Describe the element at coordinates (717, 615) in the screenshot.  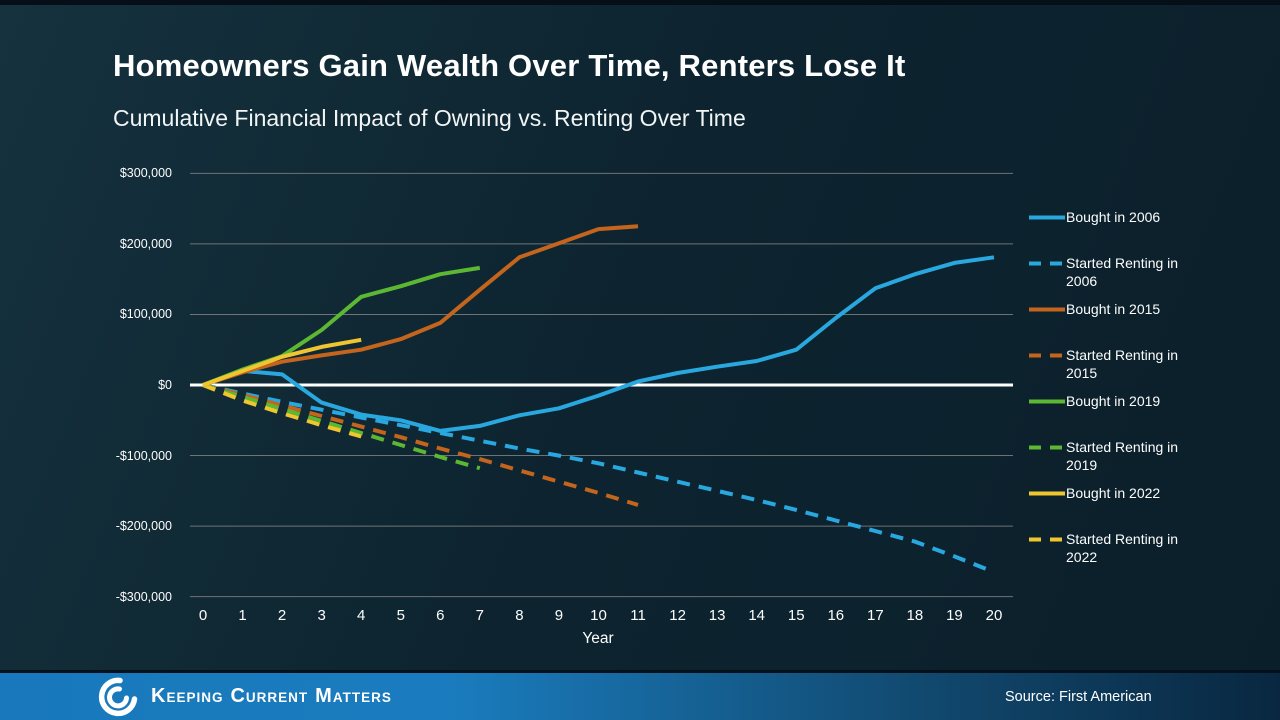
I see `x-axis-tick-label: 13` at that location.